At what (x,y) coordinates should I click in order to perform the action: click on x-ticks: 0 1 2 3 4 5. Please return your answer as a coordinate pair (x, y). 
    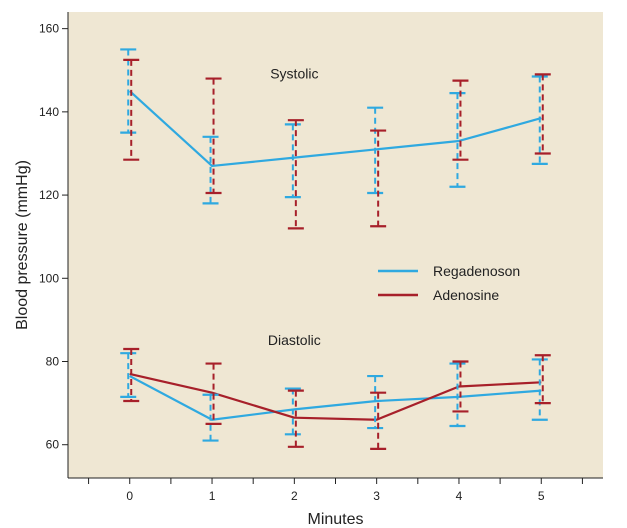
    Looking at the image, I should click on (335, 490).